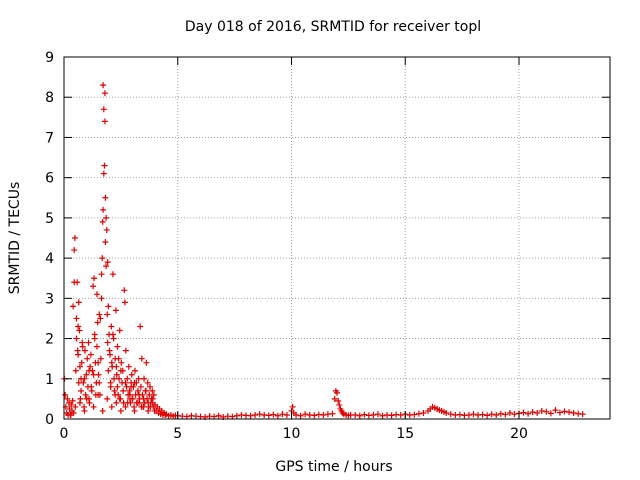  What do you see at coordinates (177, 434) in the screenshot?
I see `x-tick-label: 5` at bounding box center [177, 434].